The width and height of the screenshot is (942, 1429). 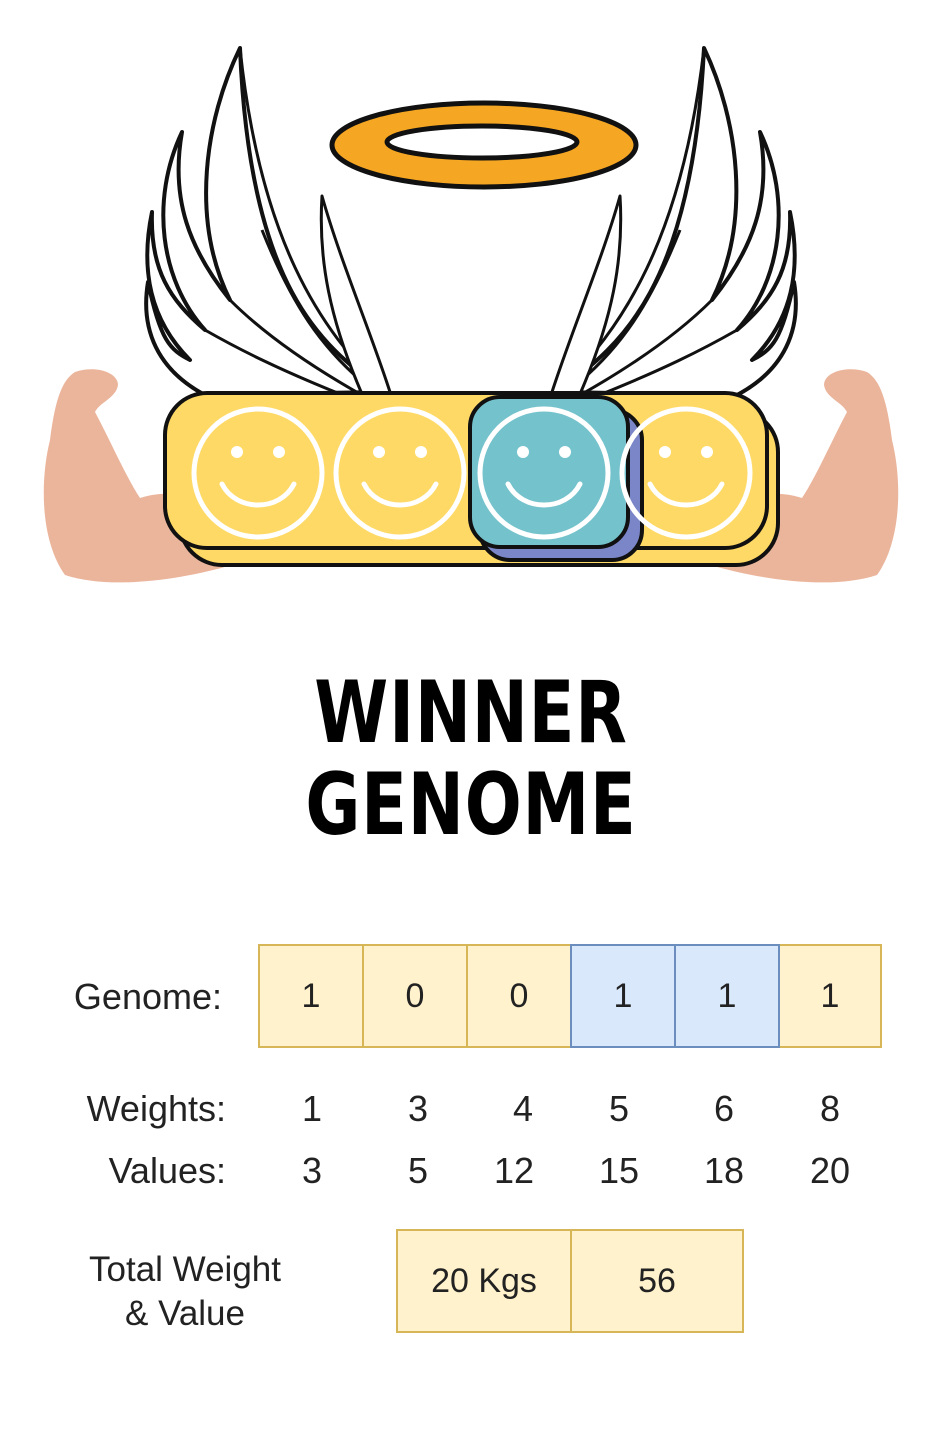 I want to click on total-value-value: 56, so click(x=657, y=1280).